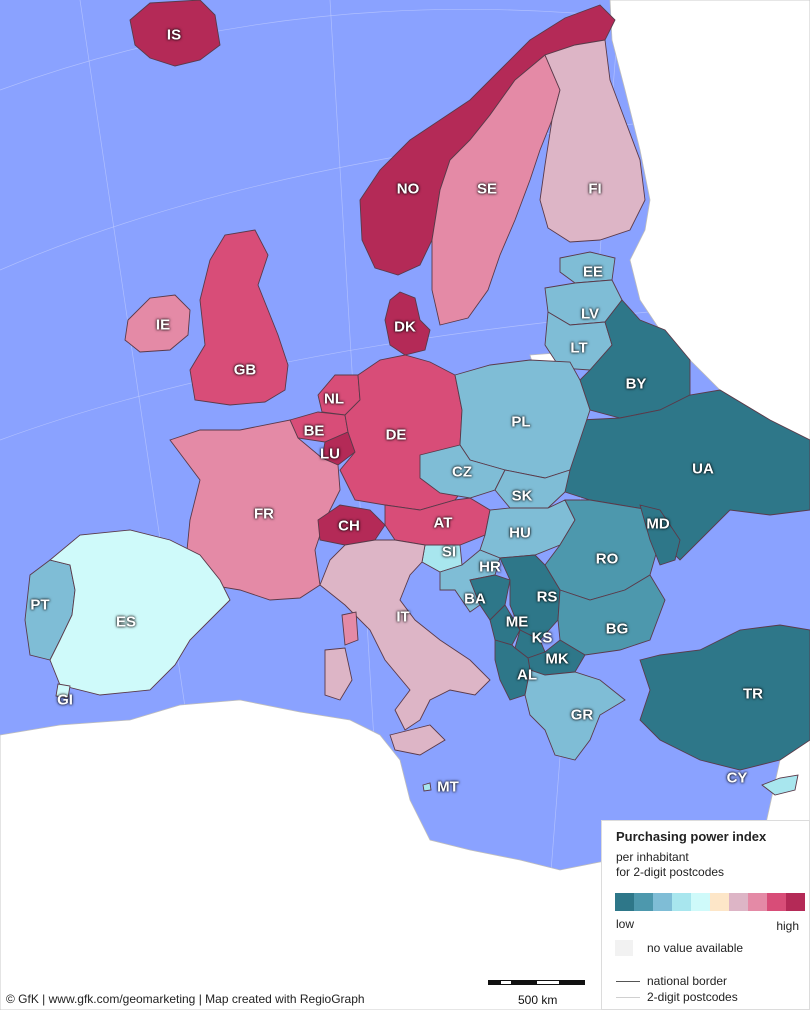  Describe the element at coordinates (449, 552) in the screenshot. I see `label-SI: SI` at that location.